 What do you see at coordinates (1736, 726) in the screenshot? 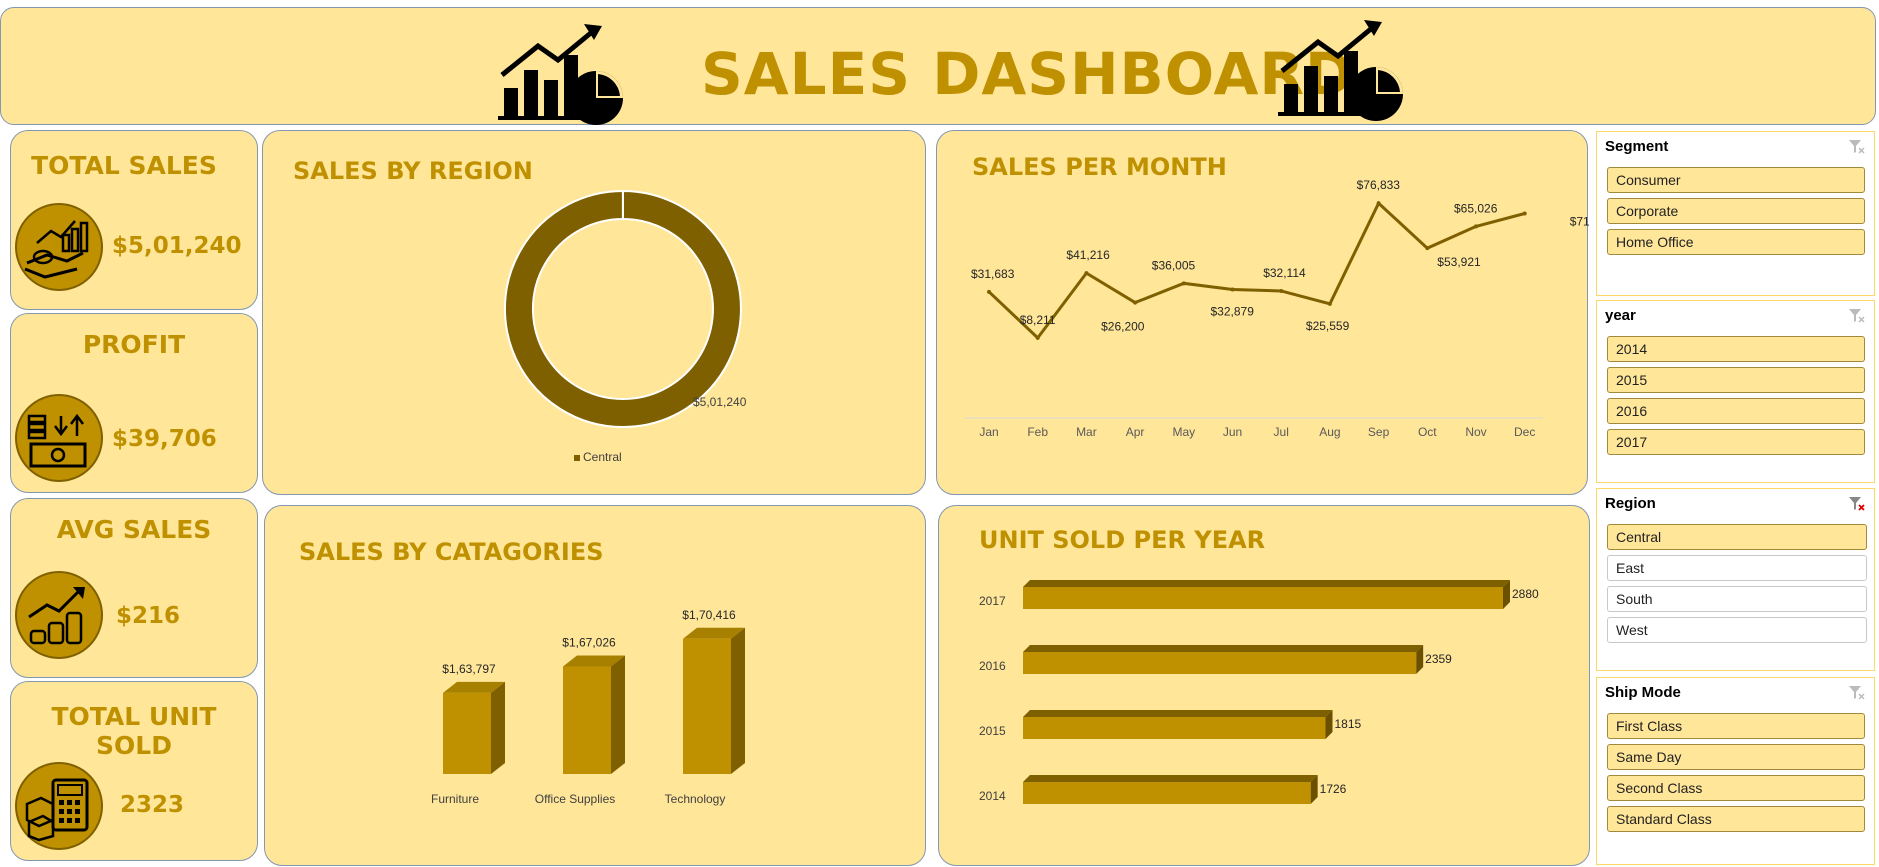
I see `slicer-item-first-class: First Class` at bounding box center [1736, 726].